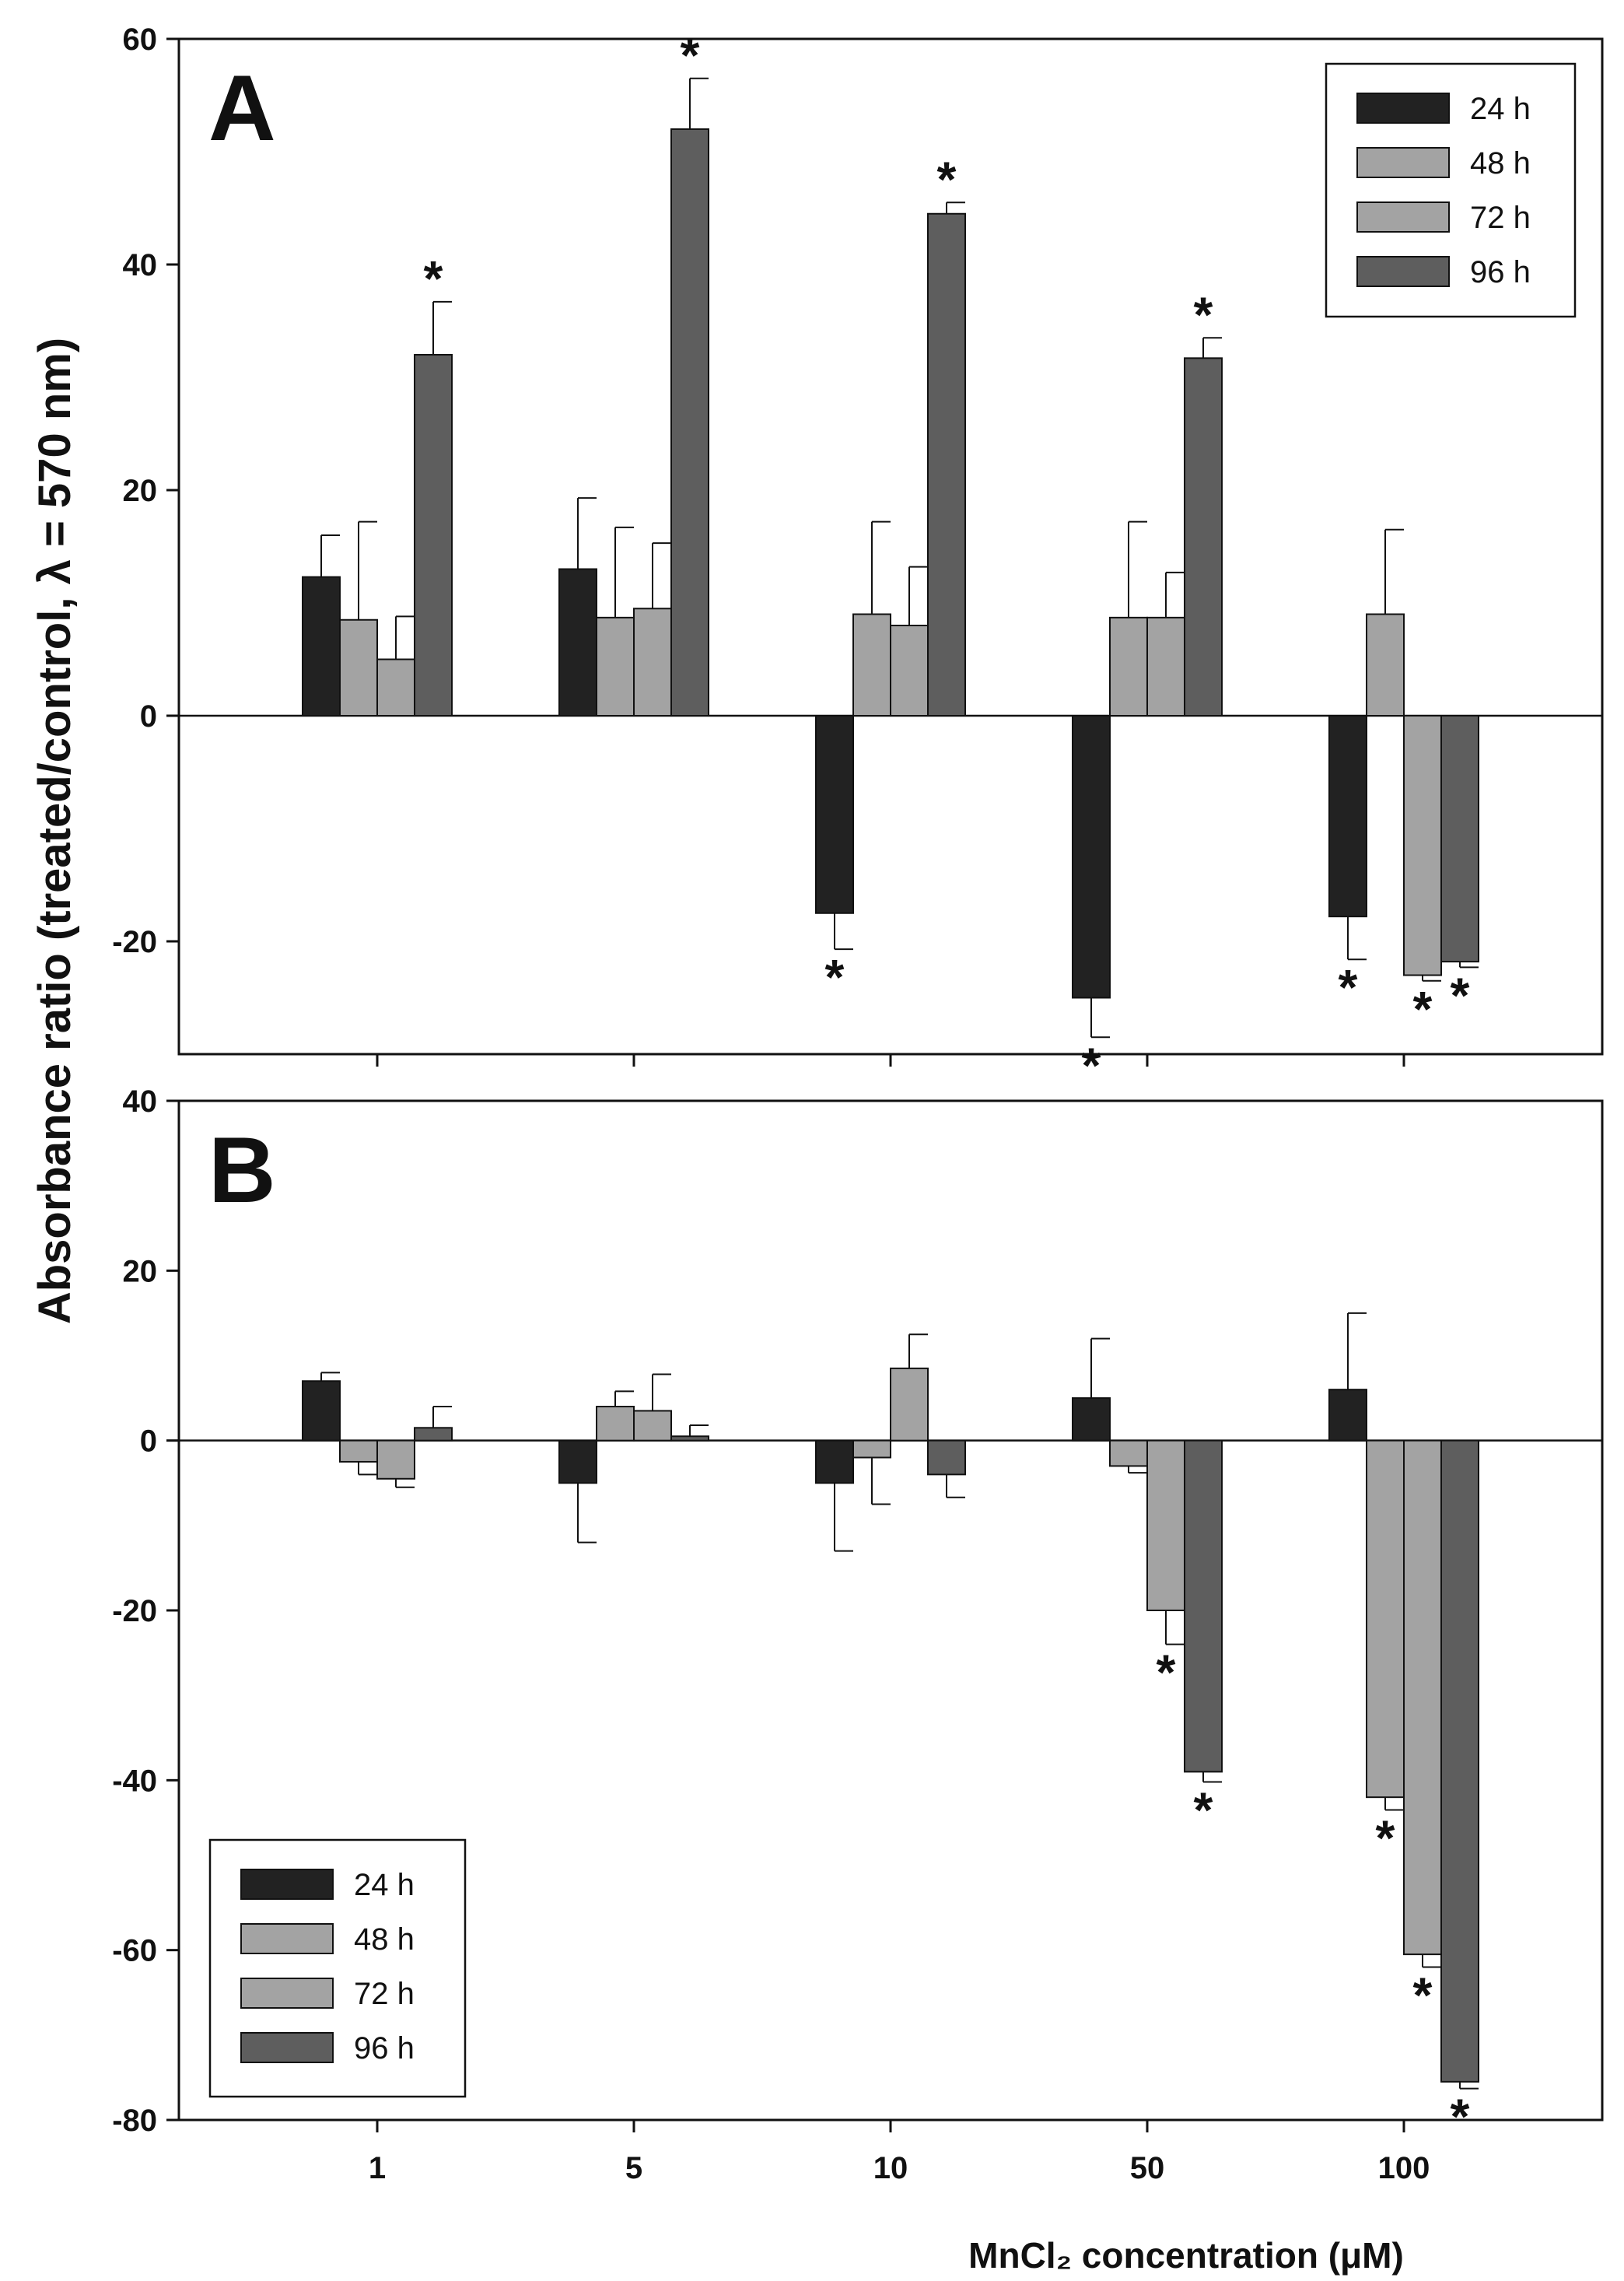 The image size is (1624, 2281). Describe the element at coordinates (135, 1951) in the screenshot. I see `y-tick-label: -60` at that location.